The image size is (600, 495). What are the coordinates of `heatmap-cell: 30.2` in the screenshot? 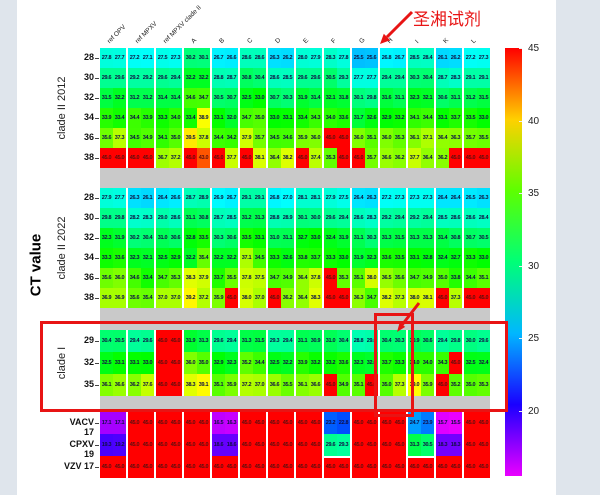 It's located at (134, 238).